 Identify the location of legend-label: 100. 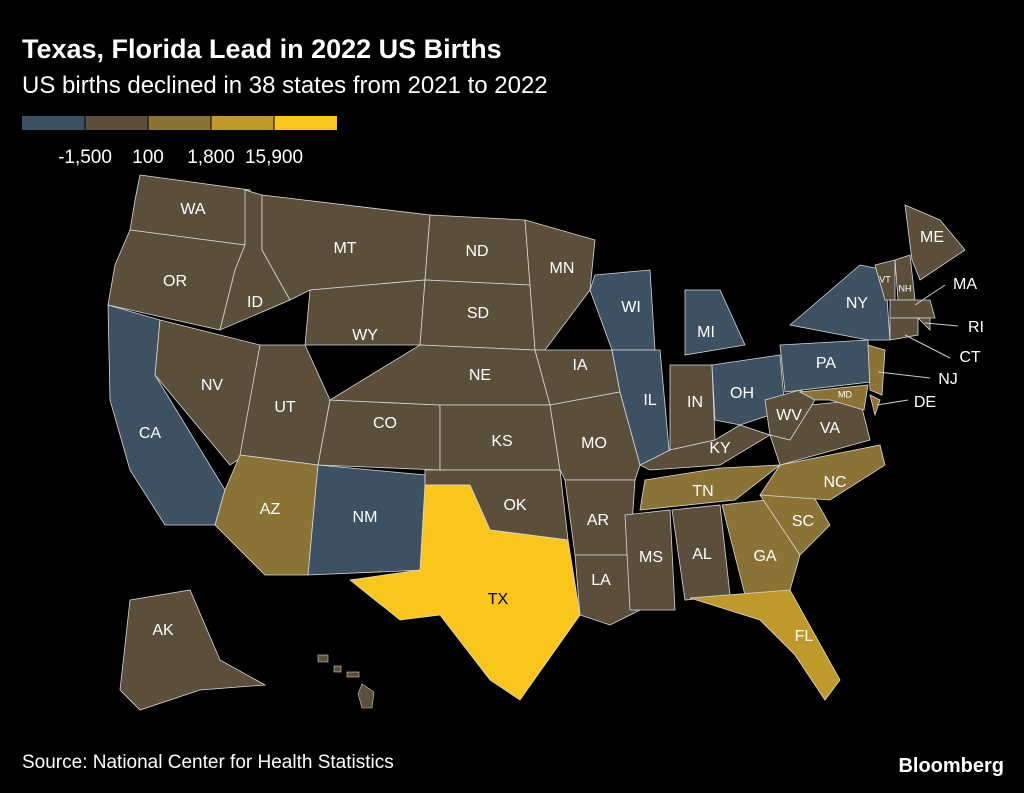
(148, 157).